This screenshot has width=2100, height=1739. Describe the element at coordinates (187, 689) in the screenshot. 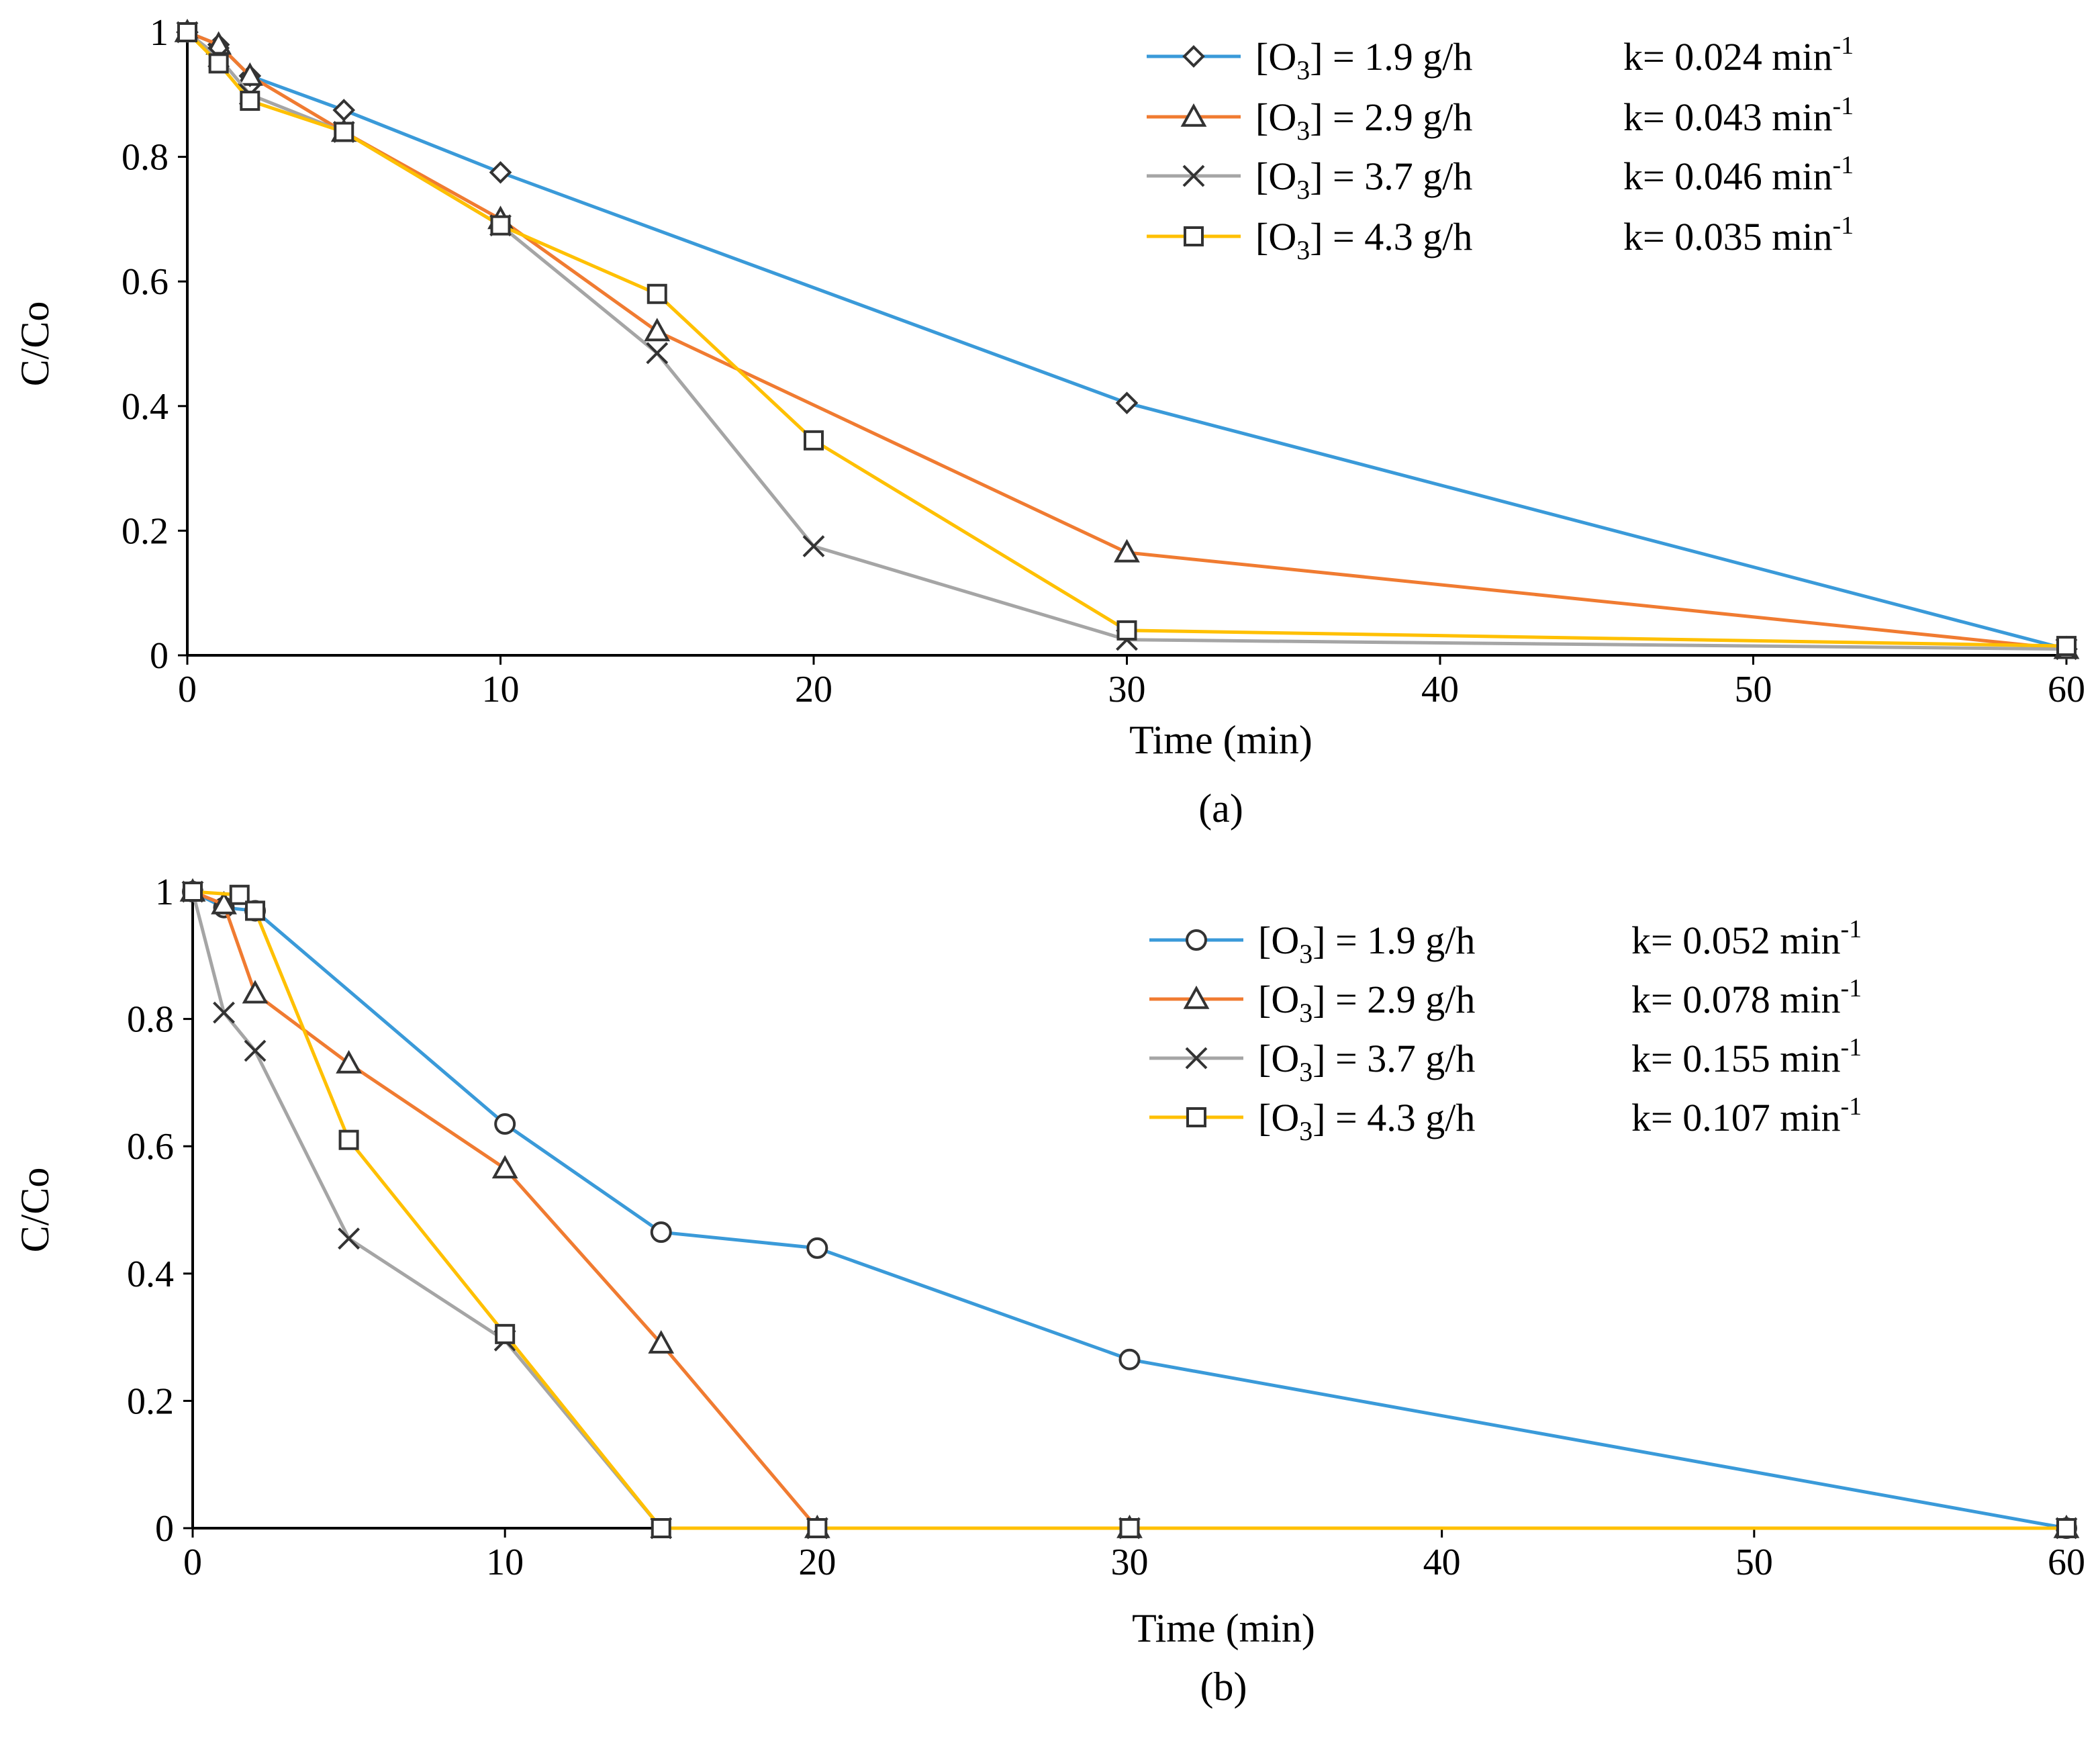

I see `x-tick-label: 0` at that location.